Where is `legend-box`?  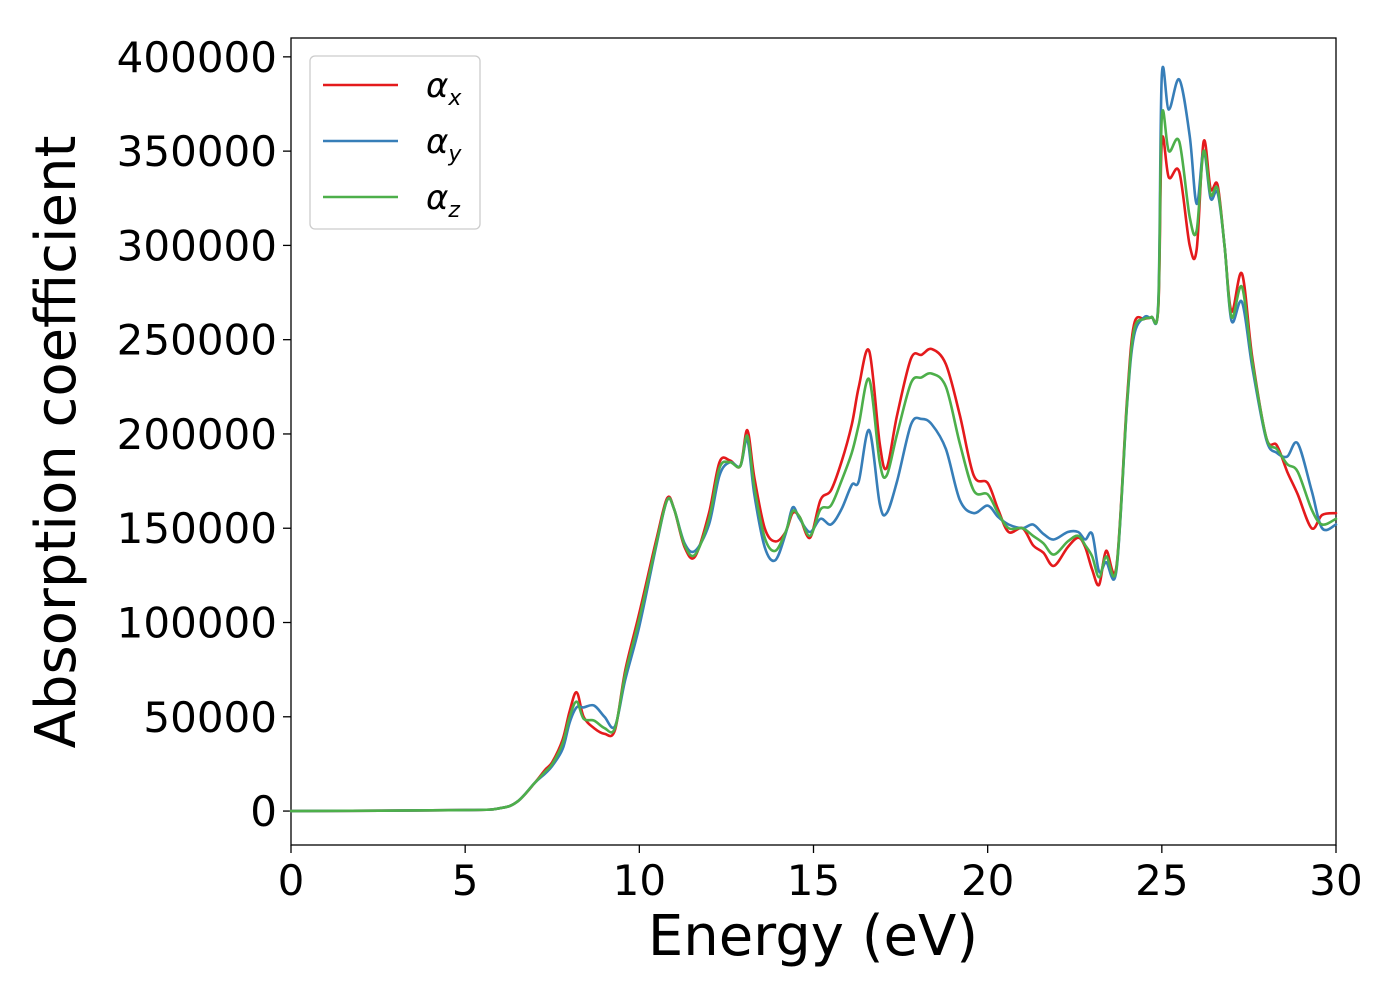
legend-box is located at coordinates (395, 142).